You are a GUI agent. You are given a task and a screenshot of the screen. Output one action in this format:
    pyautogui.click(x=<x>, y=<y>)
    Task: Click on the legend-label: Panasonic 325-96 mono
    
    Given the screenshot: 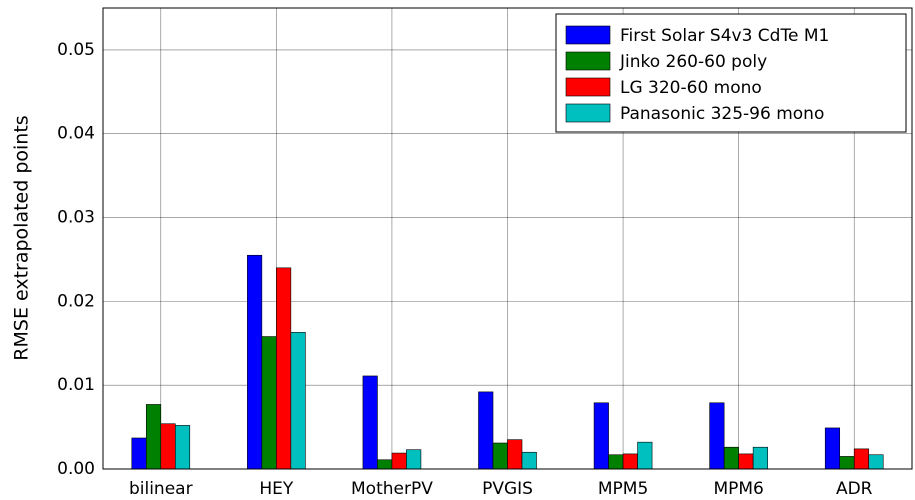 What is the action you would take?
    pyautogui.click(x=722, y=114)
    